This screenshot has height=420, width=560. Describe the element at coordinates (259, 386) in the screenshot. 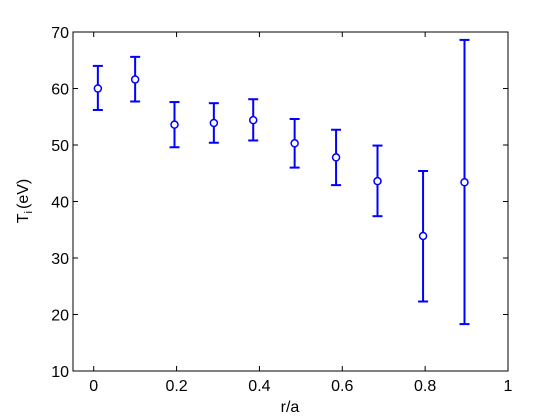

I see `x-tick-label: 0.4` at that location.